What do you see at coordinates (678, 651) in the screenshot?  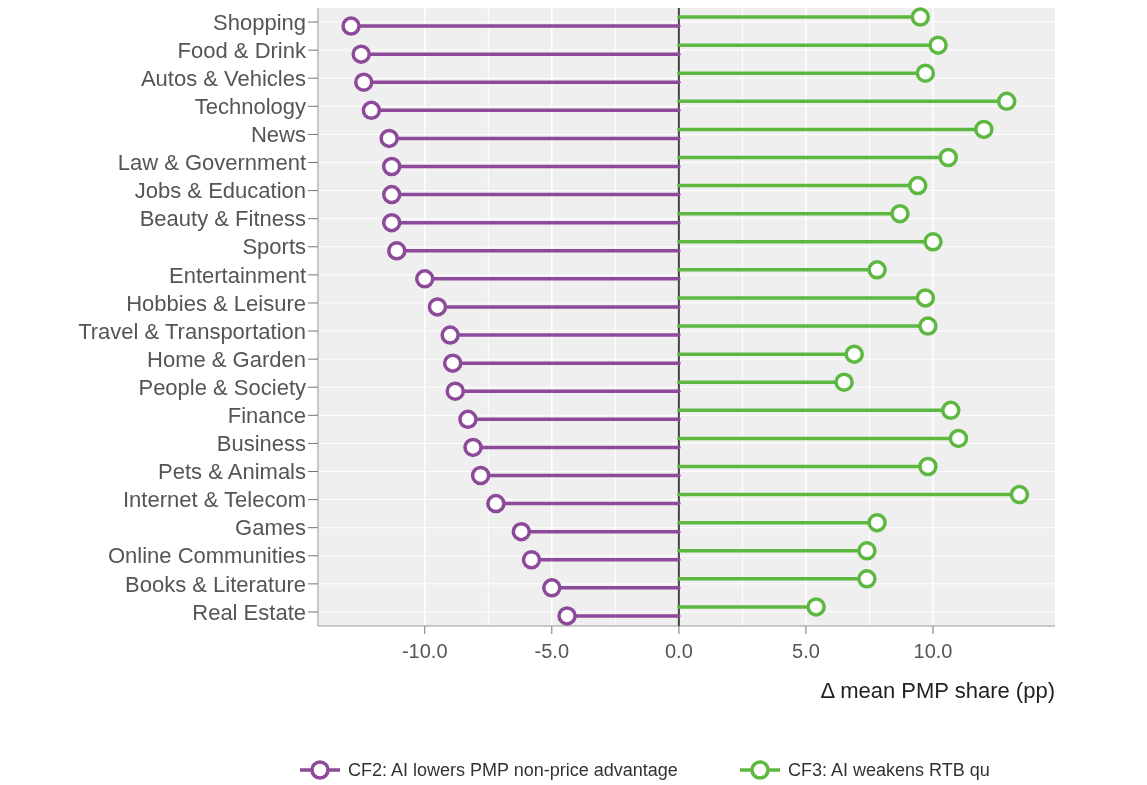 I see `x-tick-label: 0.0` at bounding box center [678, 651].